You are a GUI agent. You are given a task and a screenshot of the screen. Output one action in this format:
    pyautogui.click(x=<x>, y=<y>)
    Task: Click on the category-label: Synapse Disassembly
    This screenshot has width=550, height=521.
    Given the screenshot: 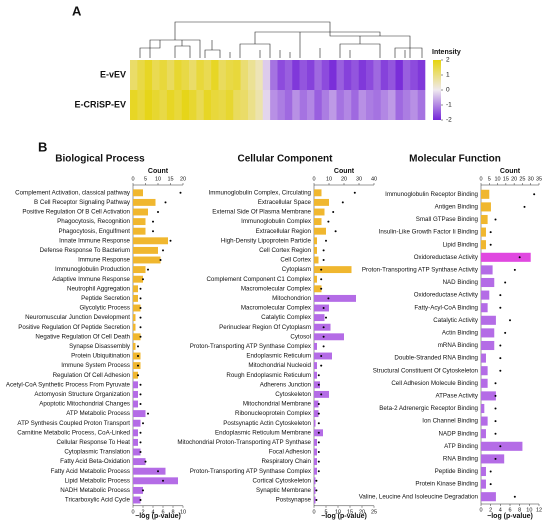 What is the action you would take?
    pyautogui.click(x=100, y=346)
    